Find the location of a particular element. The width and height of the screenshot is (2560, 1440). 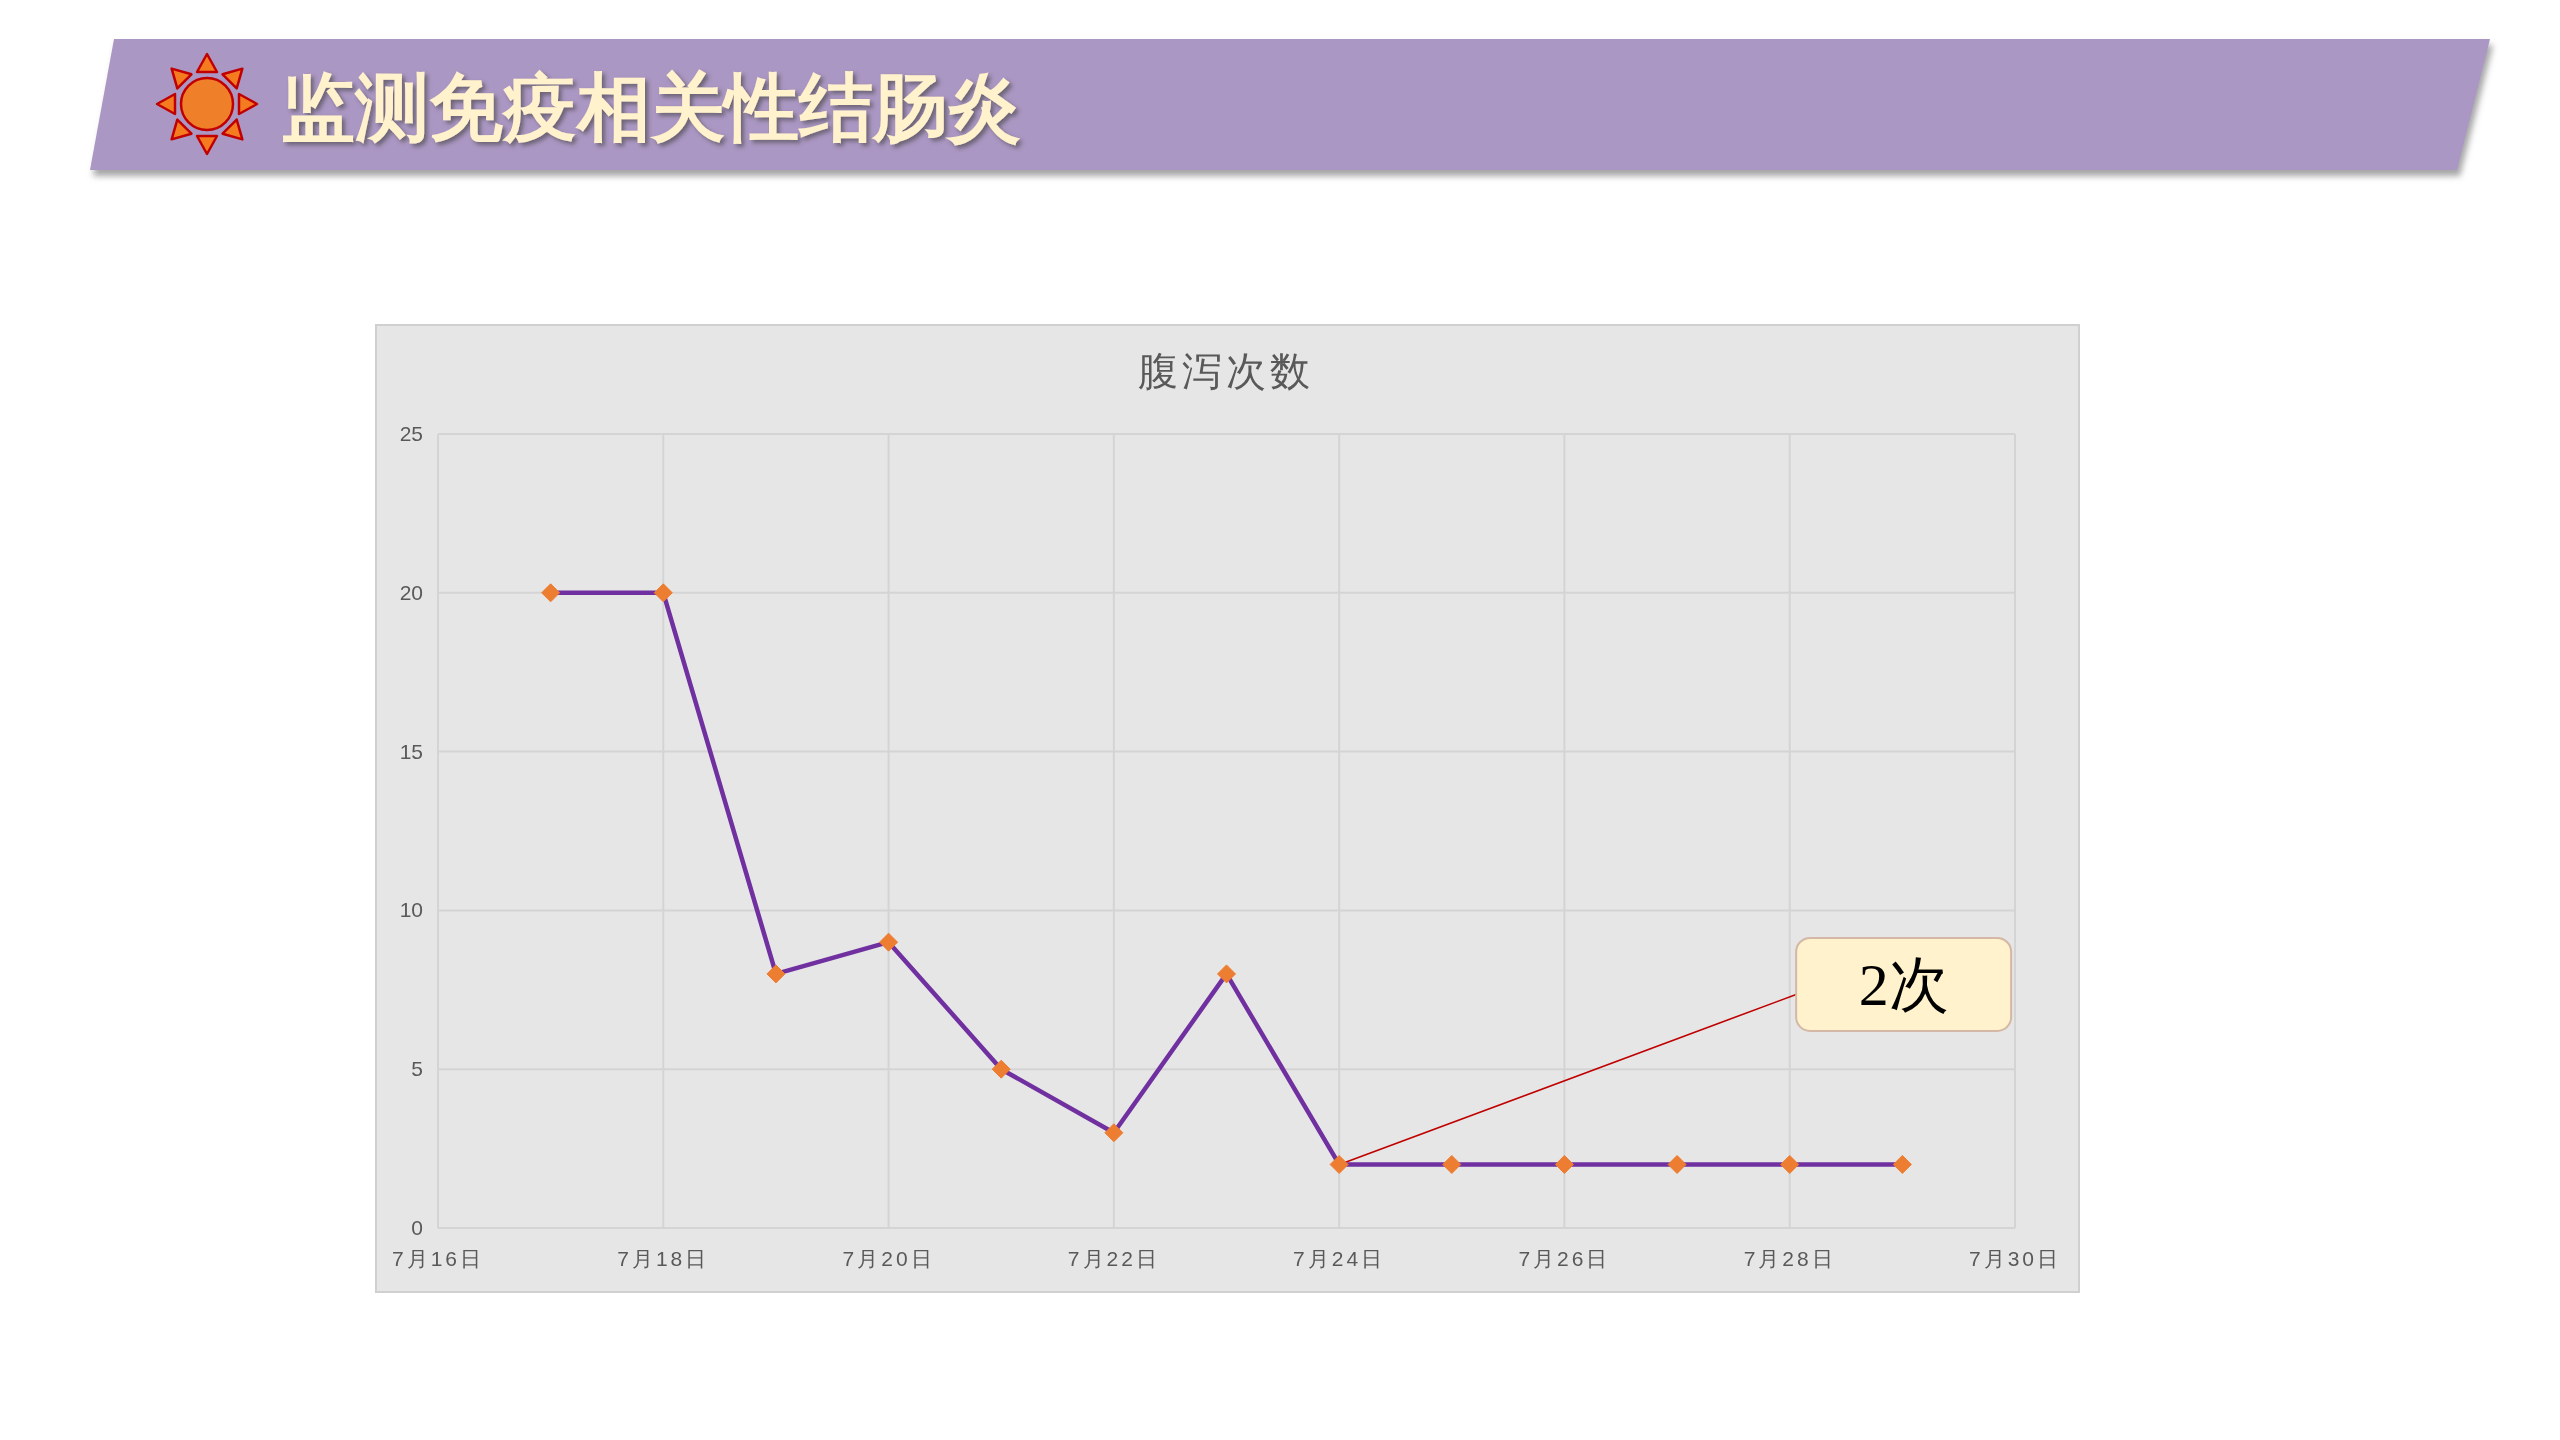

x-tick-label: 7月22日 is located at coordinates (1113, 1258).